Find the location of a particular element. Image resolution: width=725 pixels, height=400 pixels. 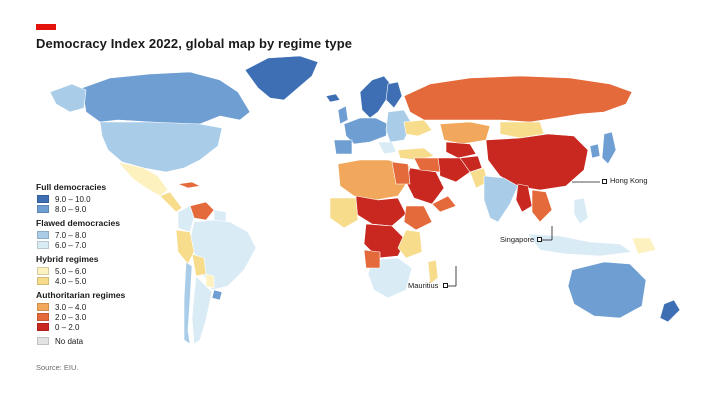

north-africa is located at coordinates (374, 180).